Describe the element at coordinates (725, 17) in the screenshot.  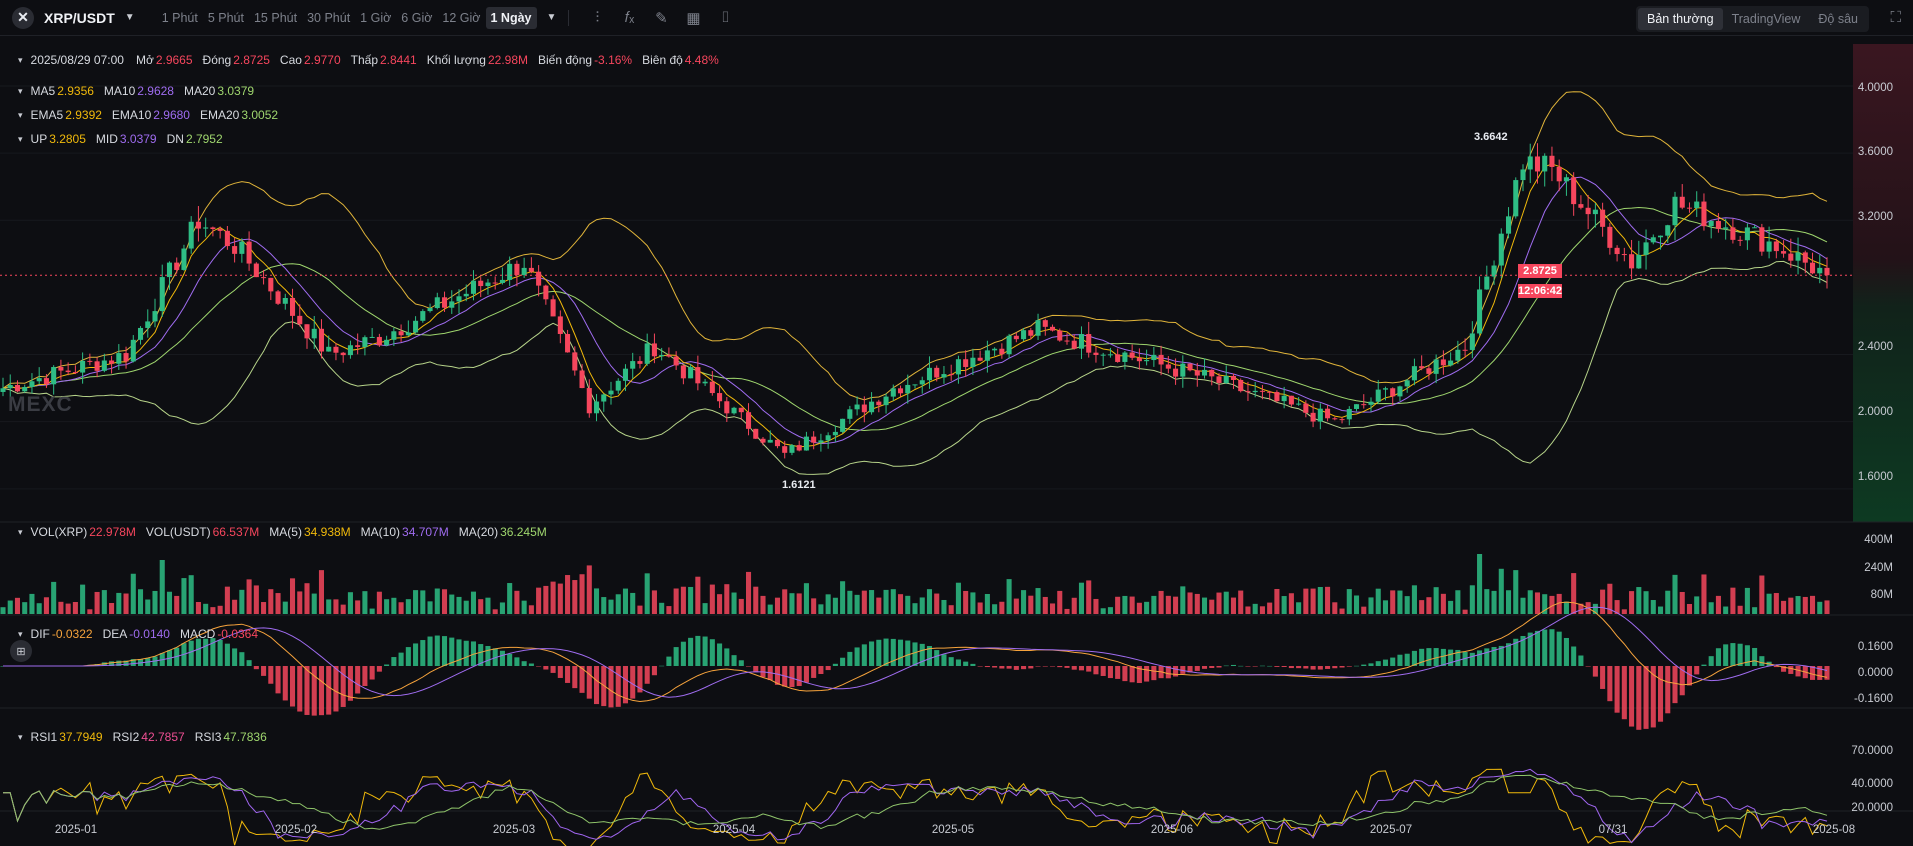
I see `camera-icon: ⌷` at that location.